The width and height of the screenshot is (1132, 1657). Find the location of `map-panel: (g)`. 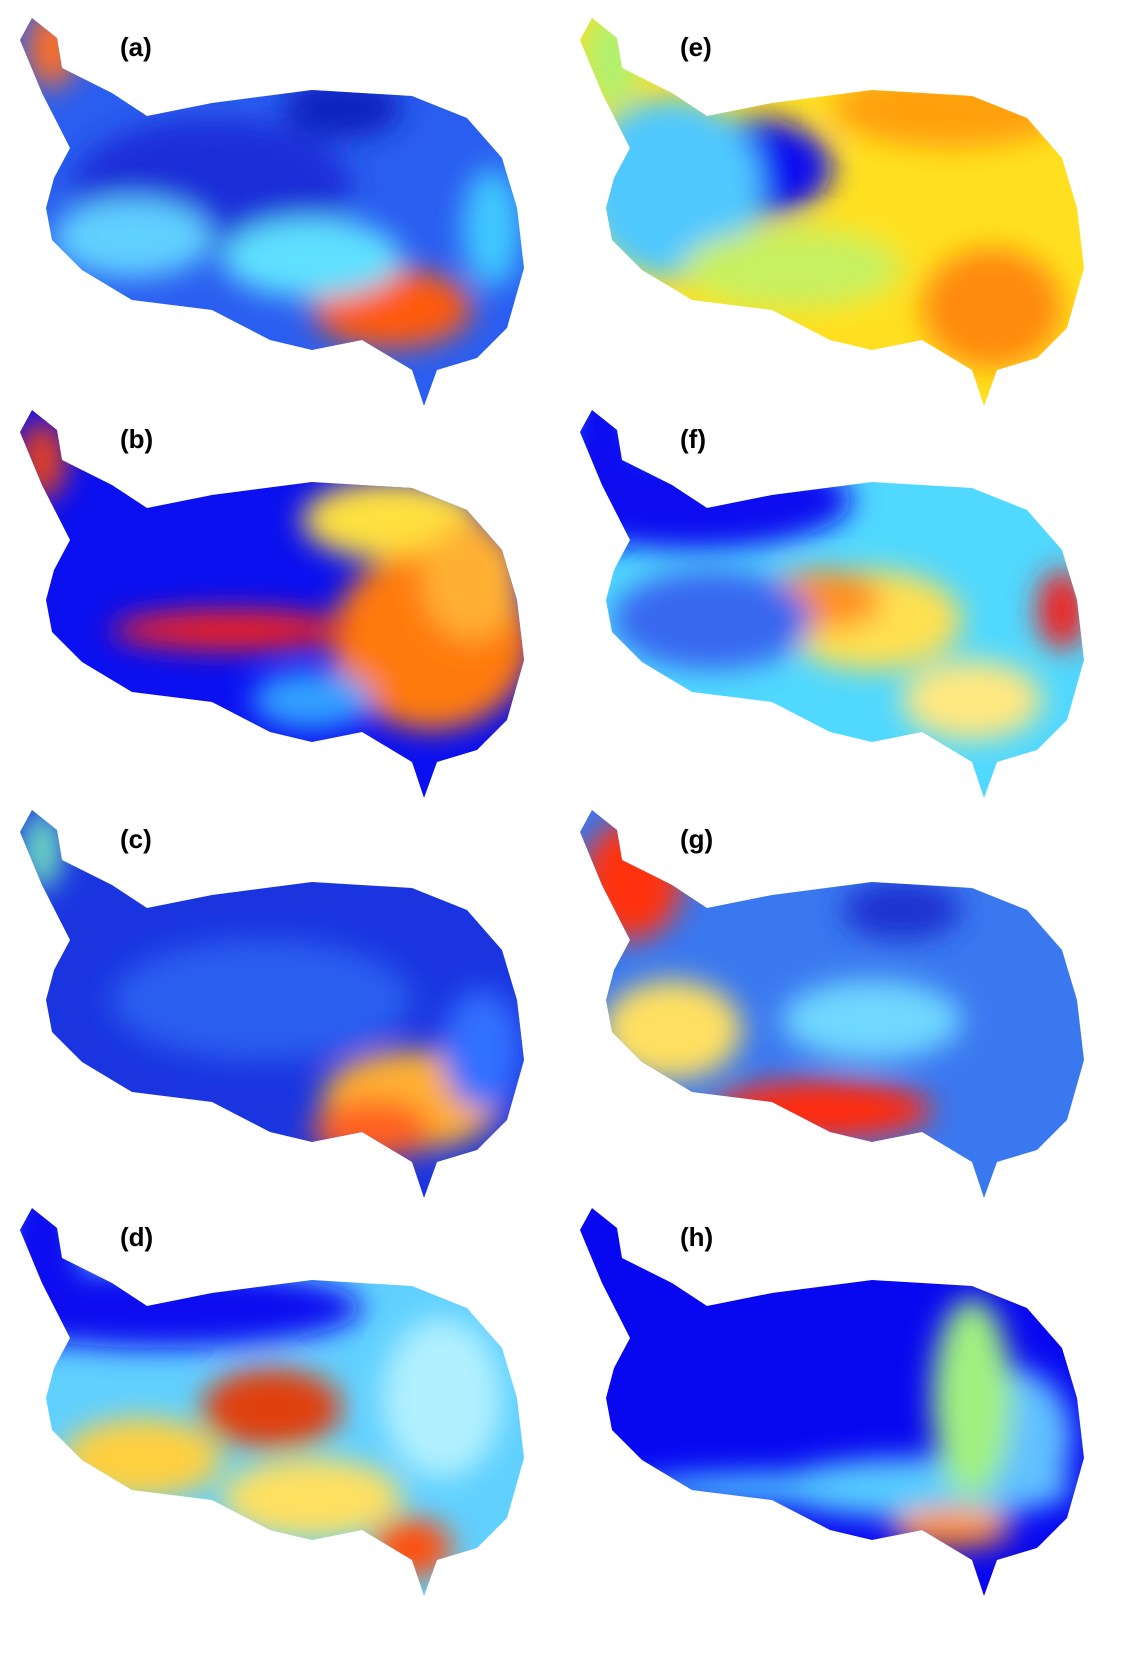

map-panel: (g) is located at coordinates (832, 1004).